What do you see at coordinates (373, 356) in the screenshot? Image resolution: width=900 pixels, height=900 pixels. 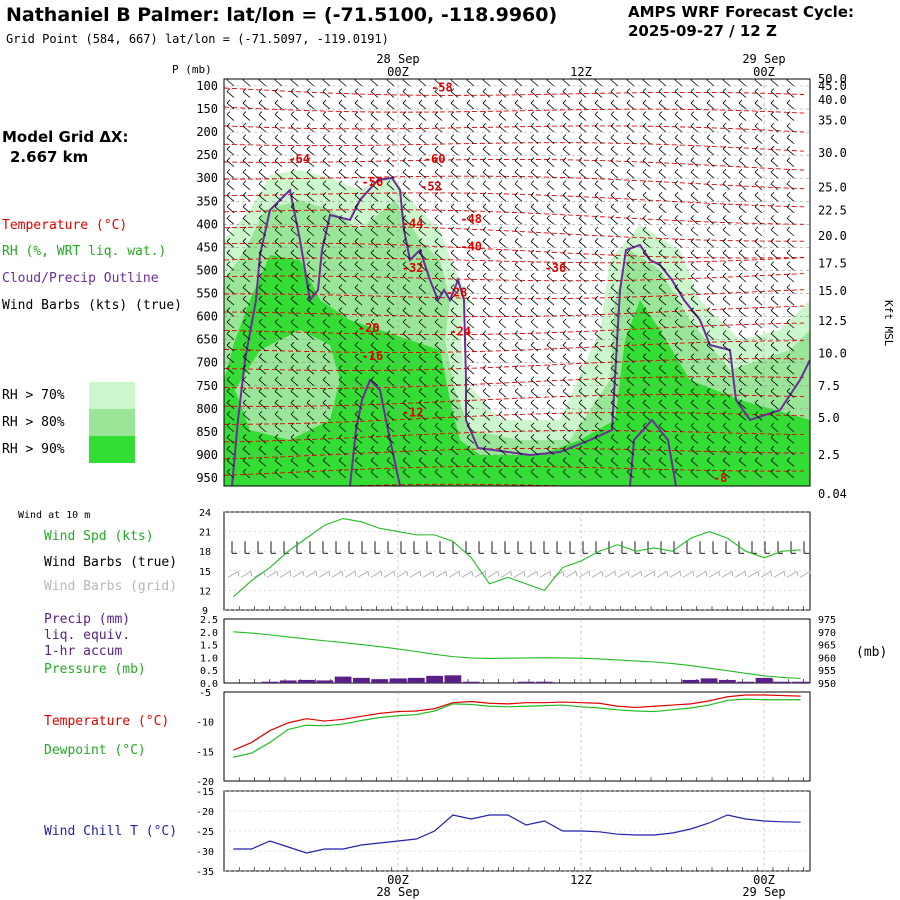 I see `temperature-label: -16` at bounding box center [373, 356].